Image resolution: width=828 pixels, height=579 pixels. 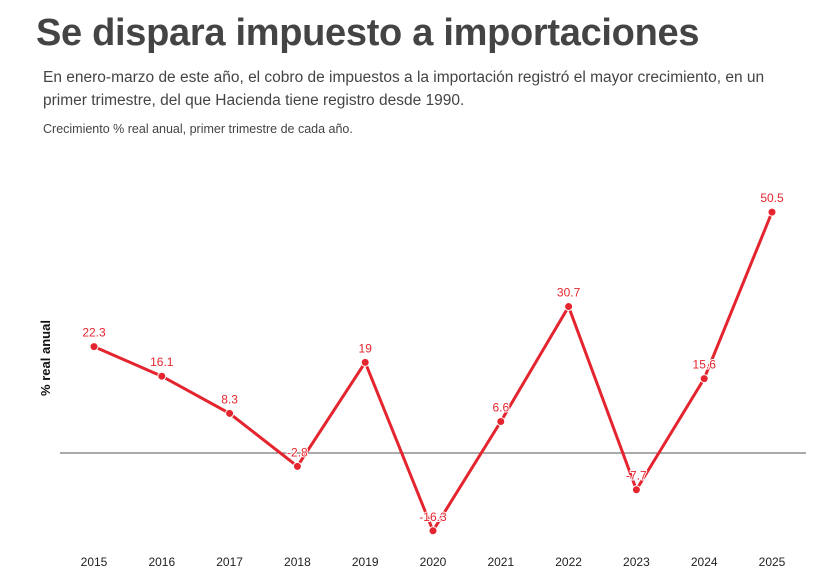 What do you see at coordinates (368, 33) in the screenshot?
I see `chart-title: Se dispara impuesto a importaciones` at bounding box center [368, 33].